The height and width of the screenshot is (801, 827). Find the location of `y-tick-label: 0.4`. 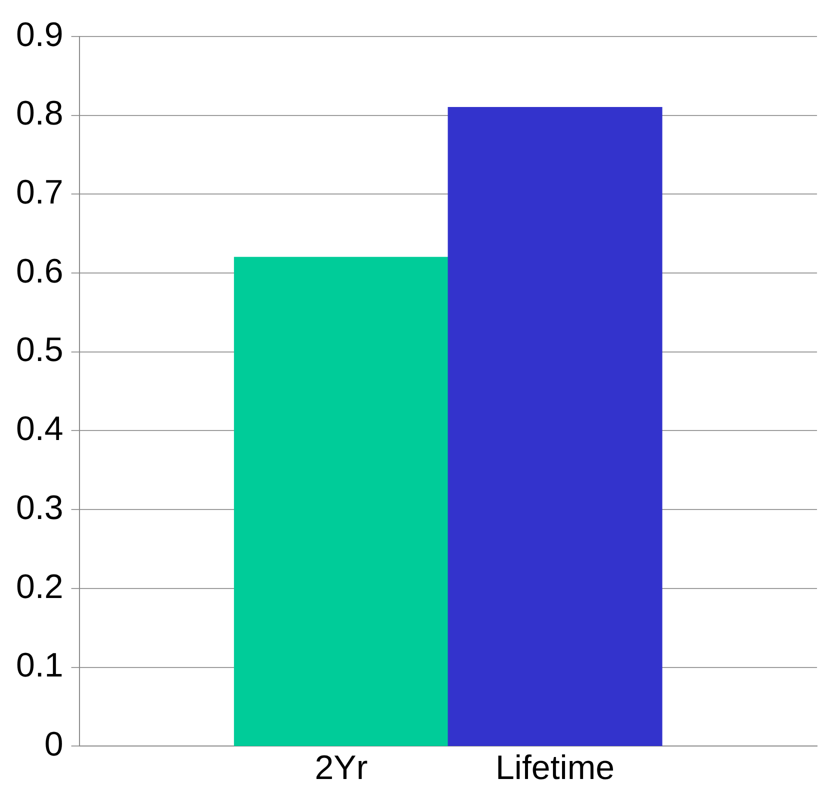

y-tick-label: 0.4 is located at coordinates (40, 429).